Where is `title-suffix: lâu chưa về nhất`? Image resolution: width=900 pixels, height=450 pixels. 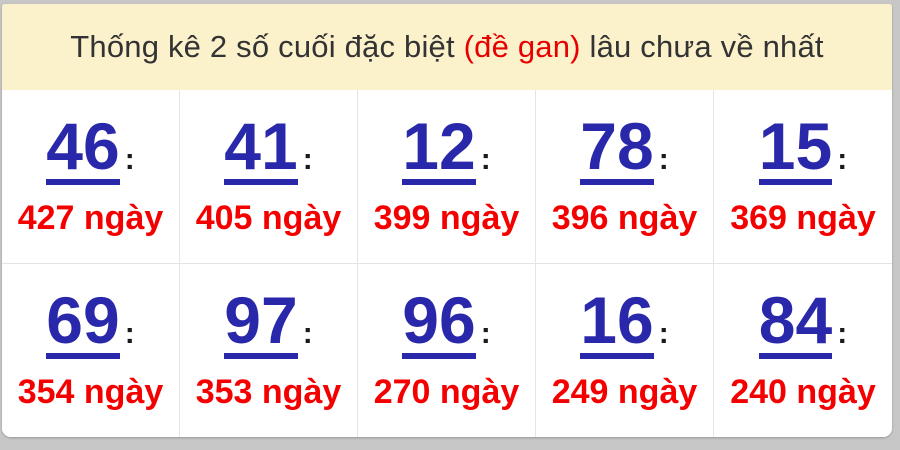
title-suffix: lâu chưa về nhất is located at coordinates (702, 46).